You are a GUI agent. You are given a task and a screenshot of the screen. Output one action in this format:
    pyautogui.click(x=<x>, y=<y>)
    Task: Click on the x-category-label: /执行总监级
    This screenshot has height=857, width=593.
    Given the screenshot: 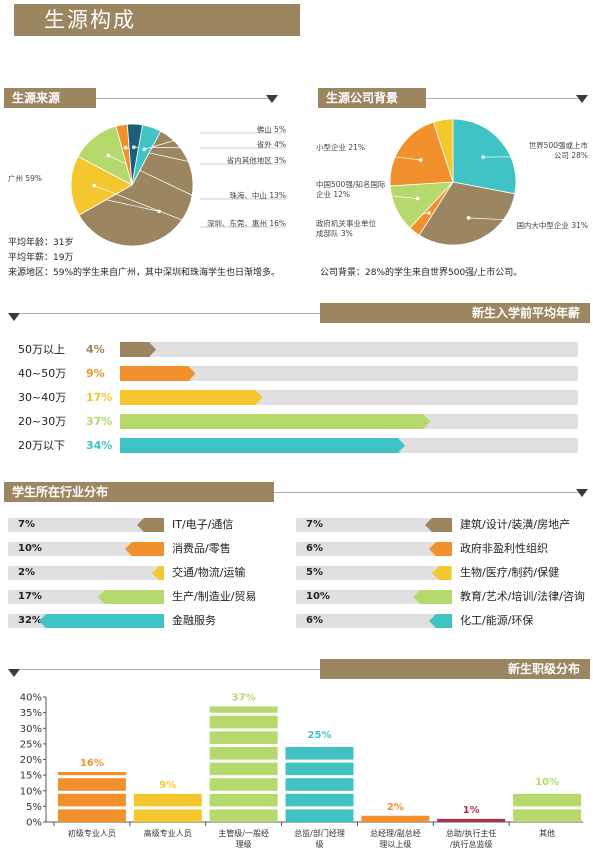 What is the action you would take?
    pyautogui.click(x=471, y=844)
    